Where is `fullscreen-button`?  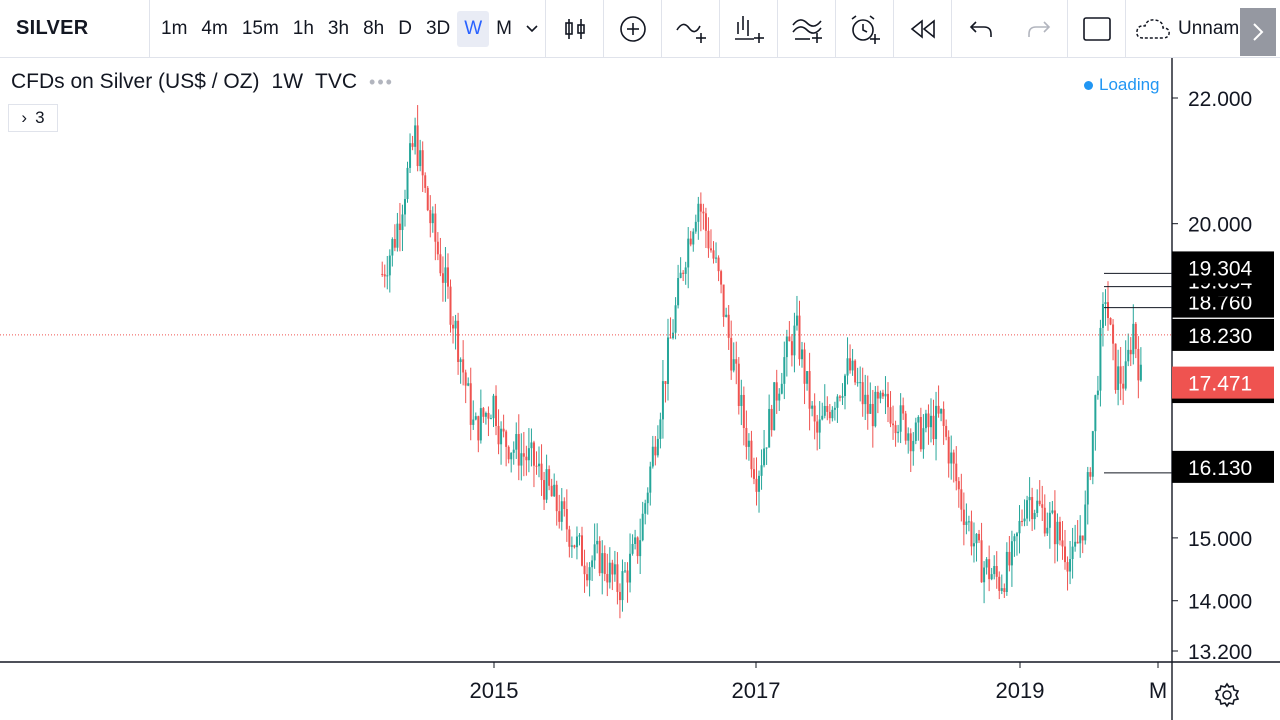
fullscreen-button is located at coordinates (1097, 29).